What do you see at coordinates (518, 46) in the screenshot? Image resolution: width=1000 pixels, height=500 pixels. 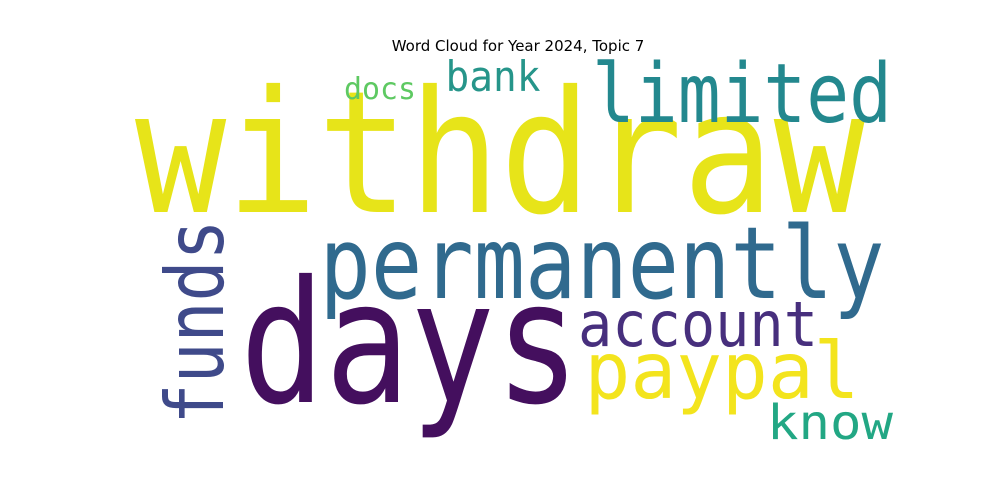 I see `figure-title: Word Cloud for Year 2024, Topic 7` at bounding box center [518, 46].